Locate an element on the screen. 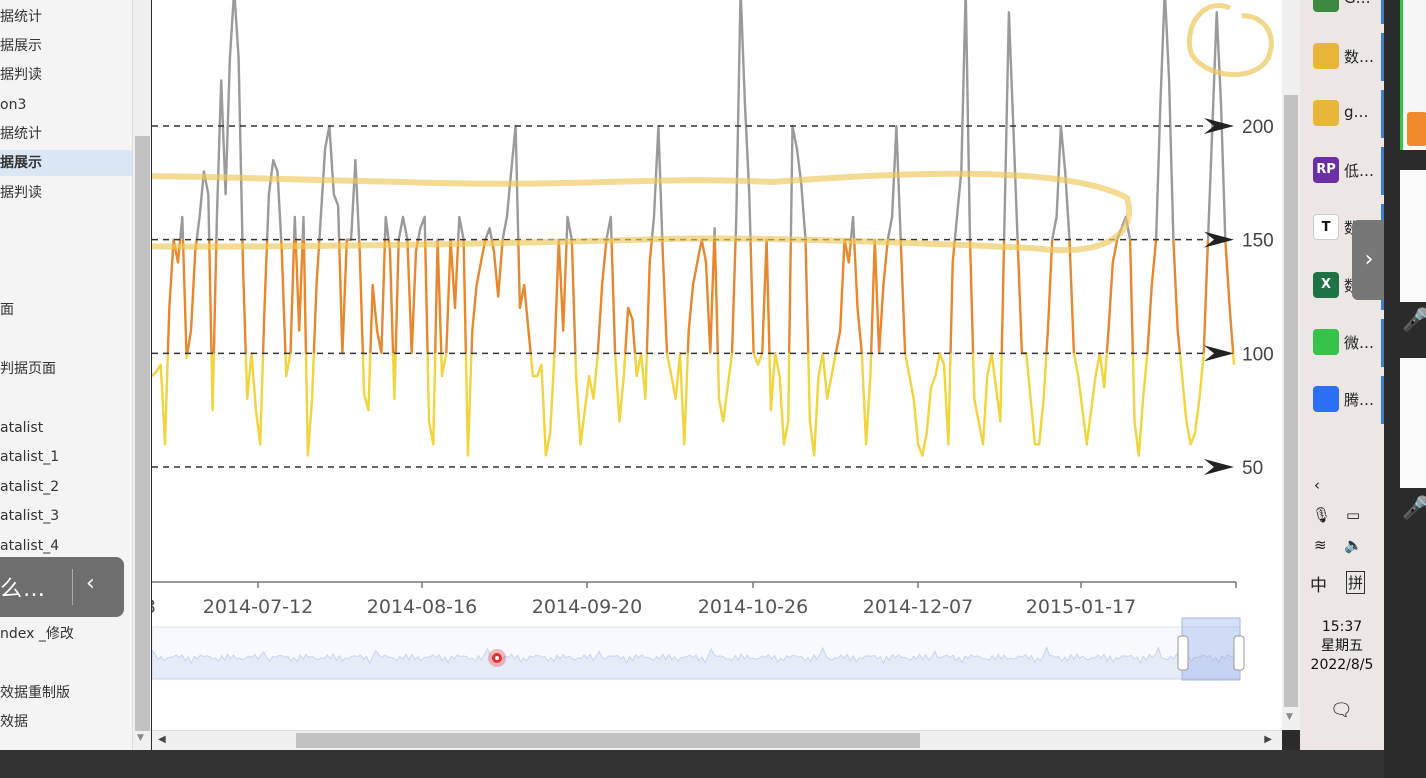  threshold-label: 100 is located at coordinates (1258, 354).